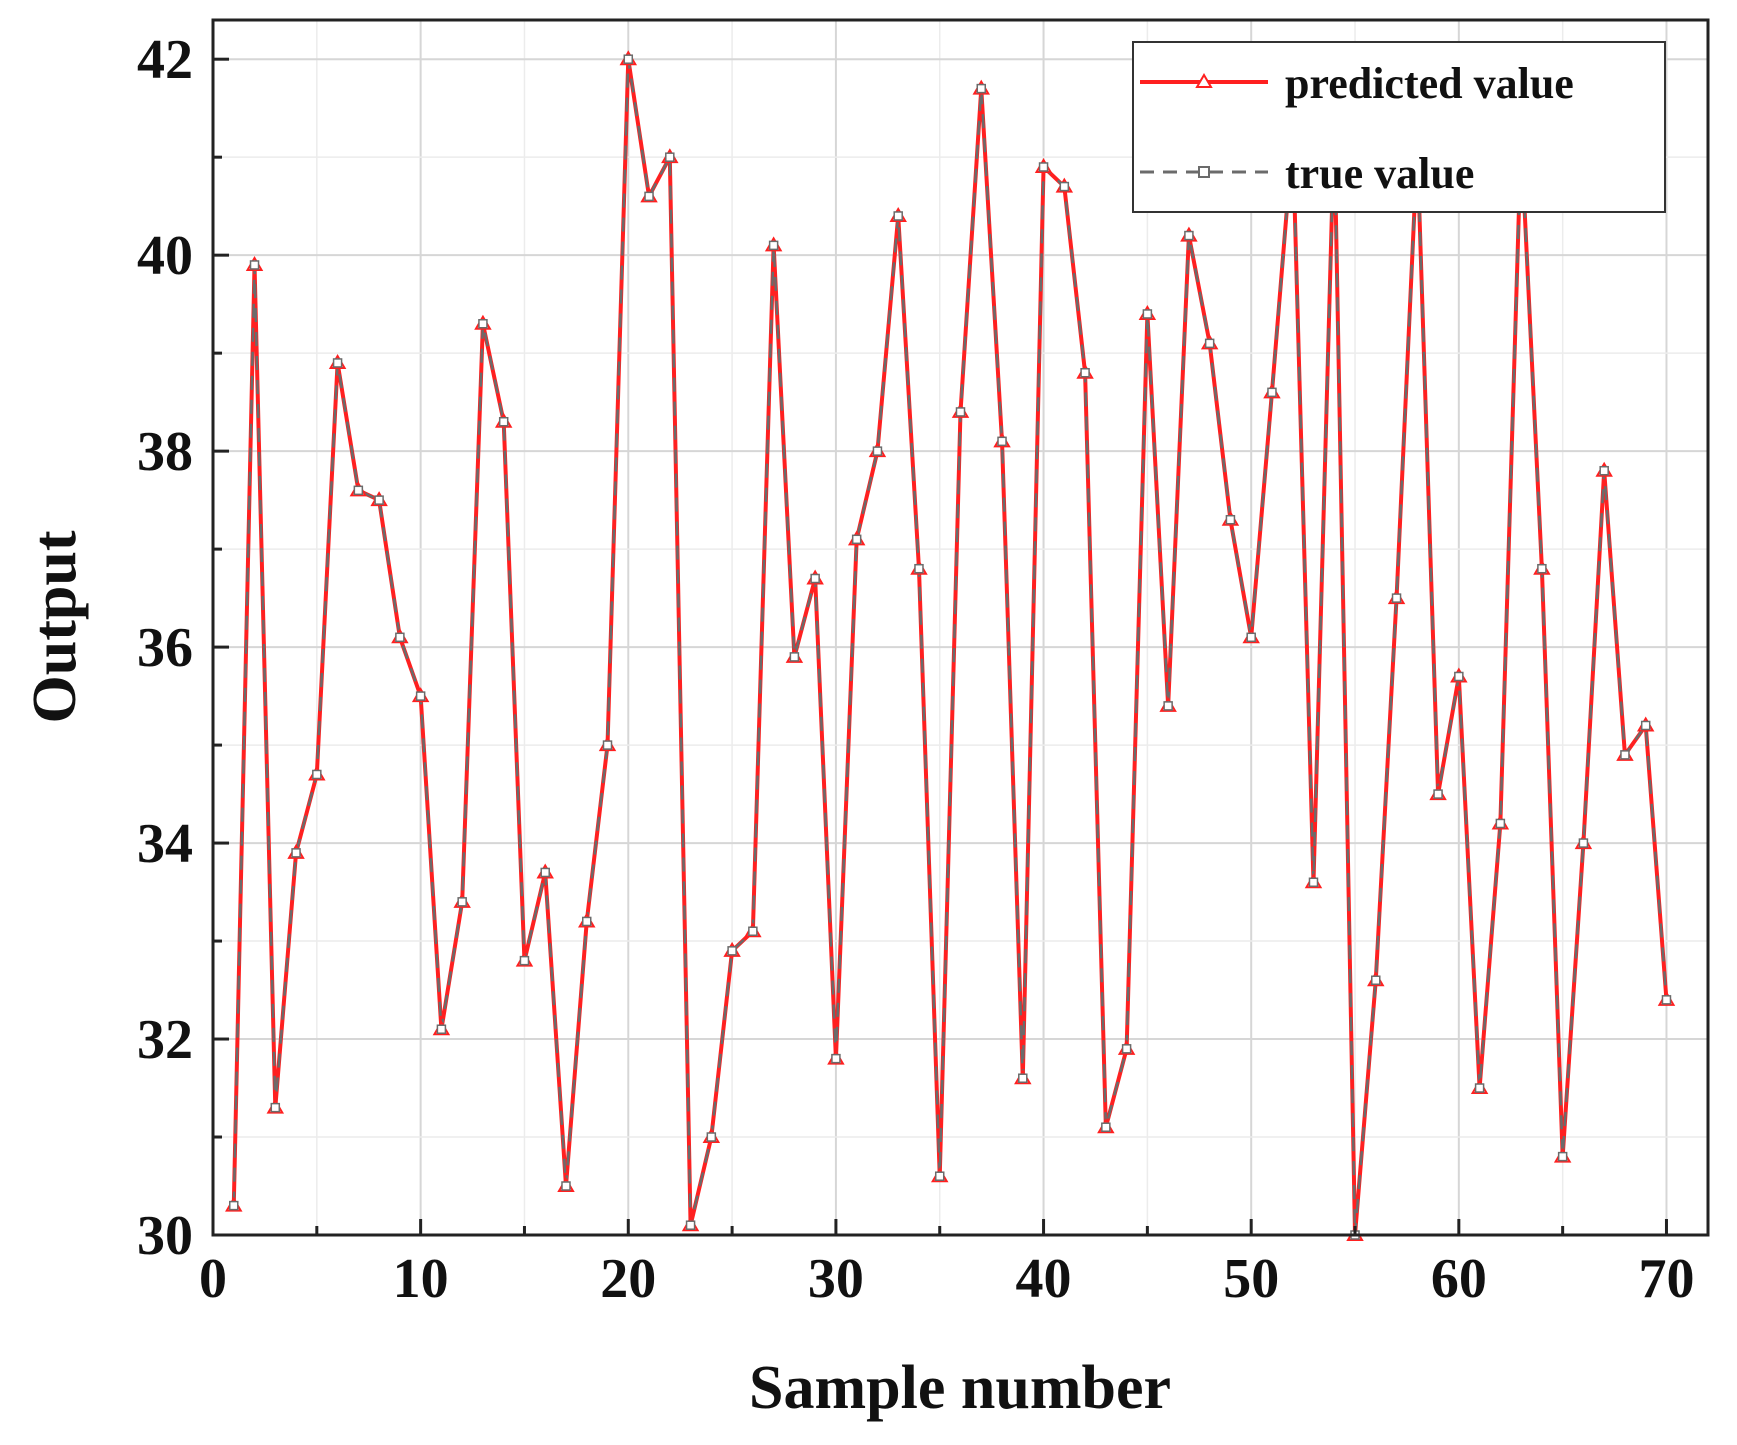 This screenshot has width=1737, height=1445. What do you see at coordinates (836, 1279) in the screenshot?
I see `x-tick-label: 30` at bounding box center [836, 1279].